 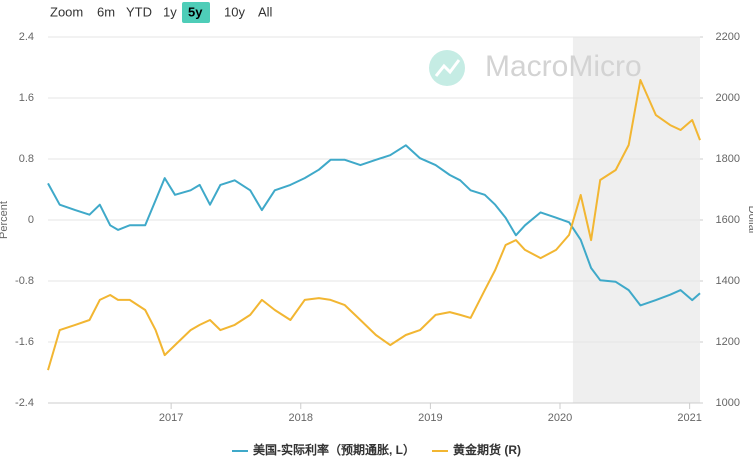 What do you see at coordinates (447, 68) in the screenshot?
I see `watermark-icon` at bounding box center [447, 68].